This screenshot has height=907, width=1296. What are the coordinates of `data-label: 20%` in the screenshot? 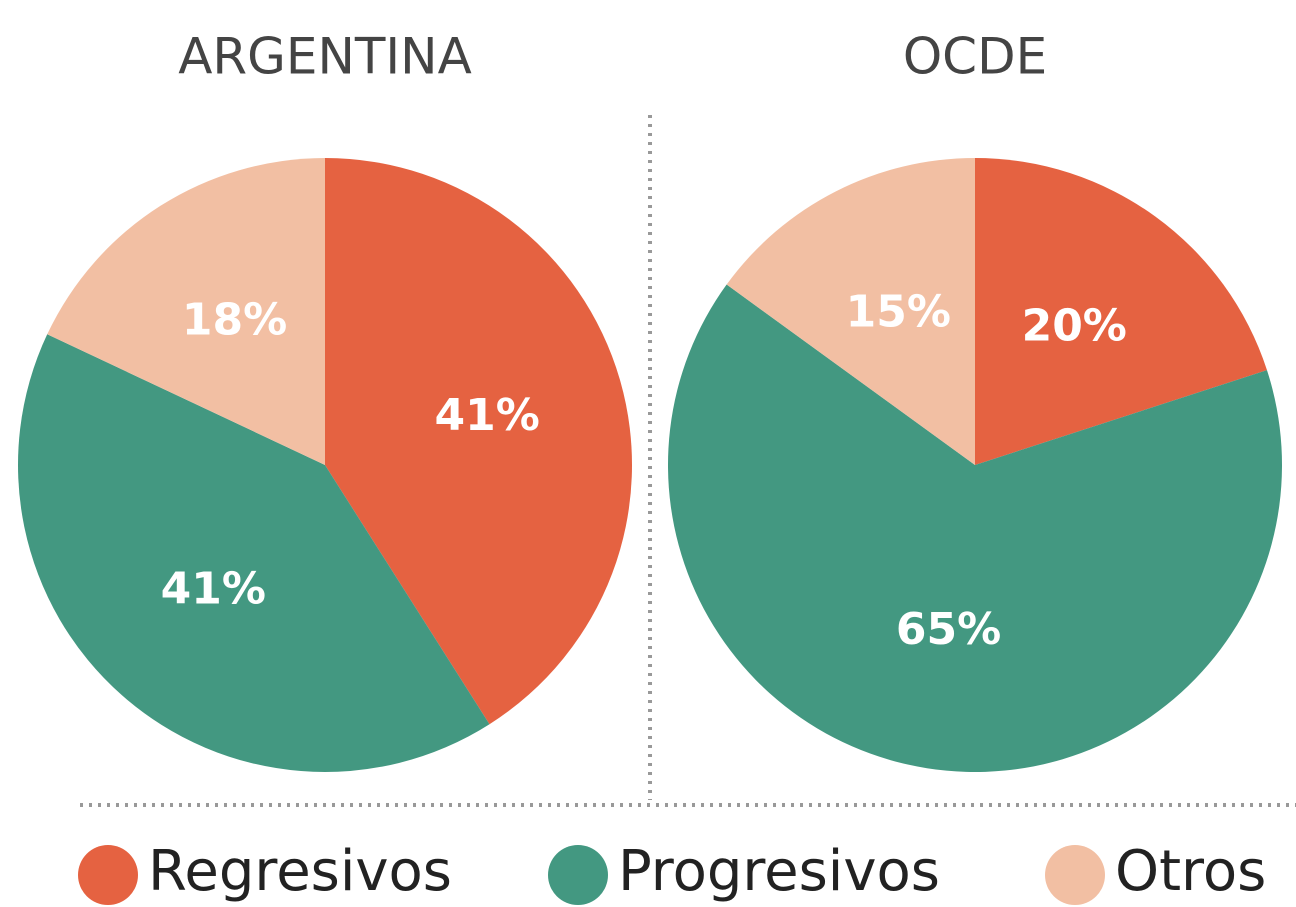 It's located at (1074, 325).